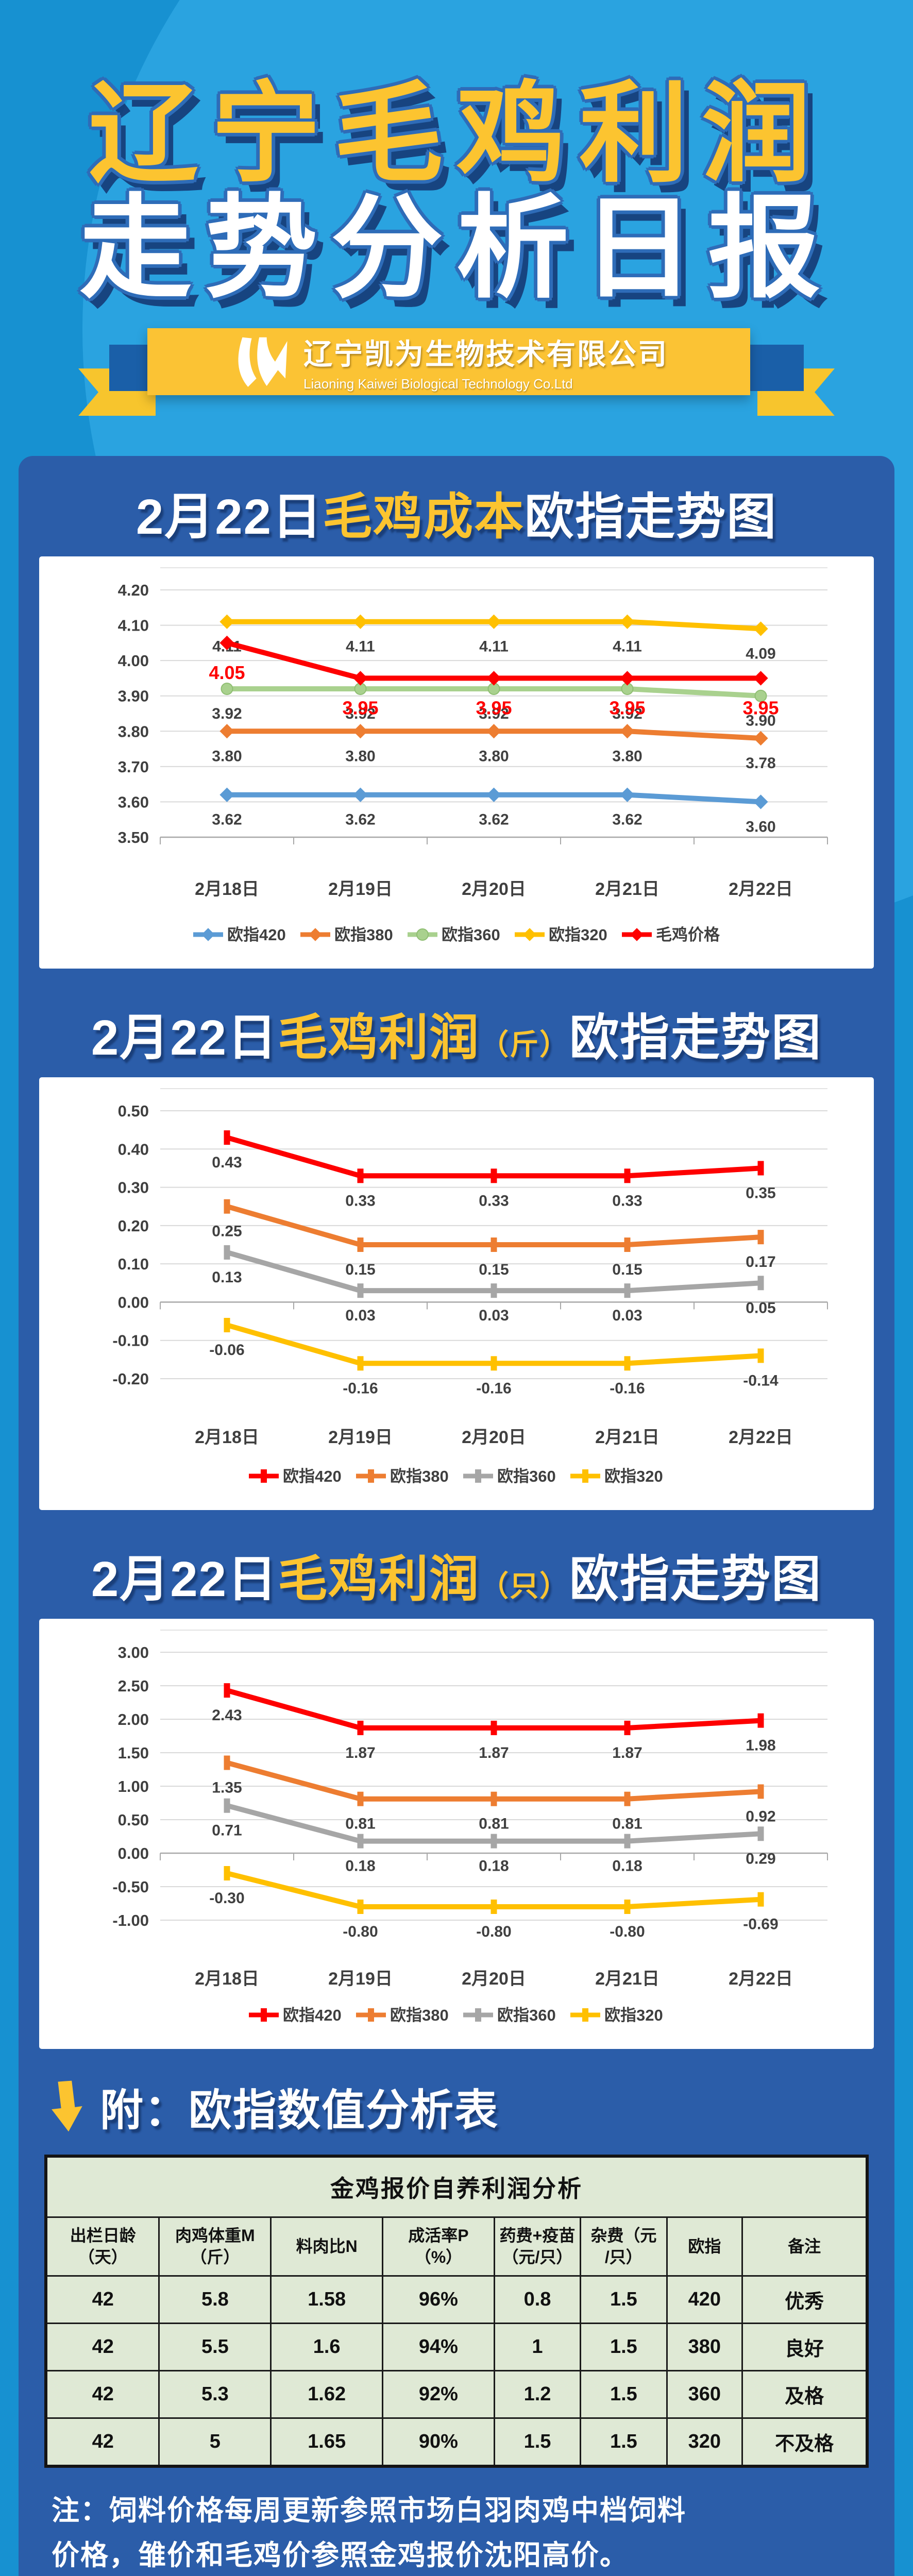 This screenshot has width=913, height=2576. What do you see at coordinates (705, 2246) in the screenshot?
I see `table-header-cell: 欧指` at bounding box center [705, 2246].